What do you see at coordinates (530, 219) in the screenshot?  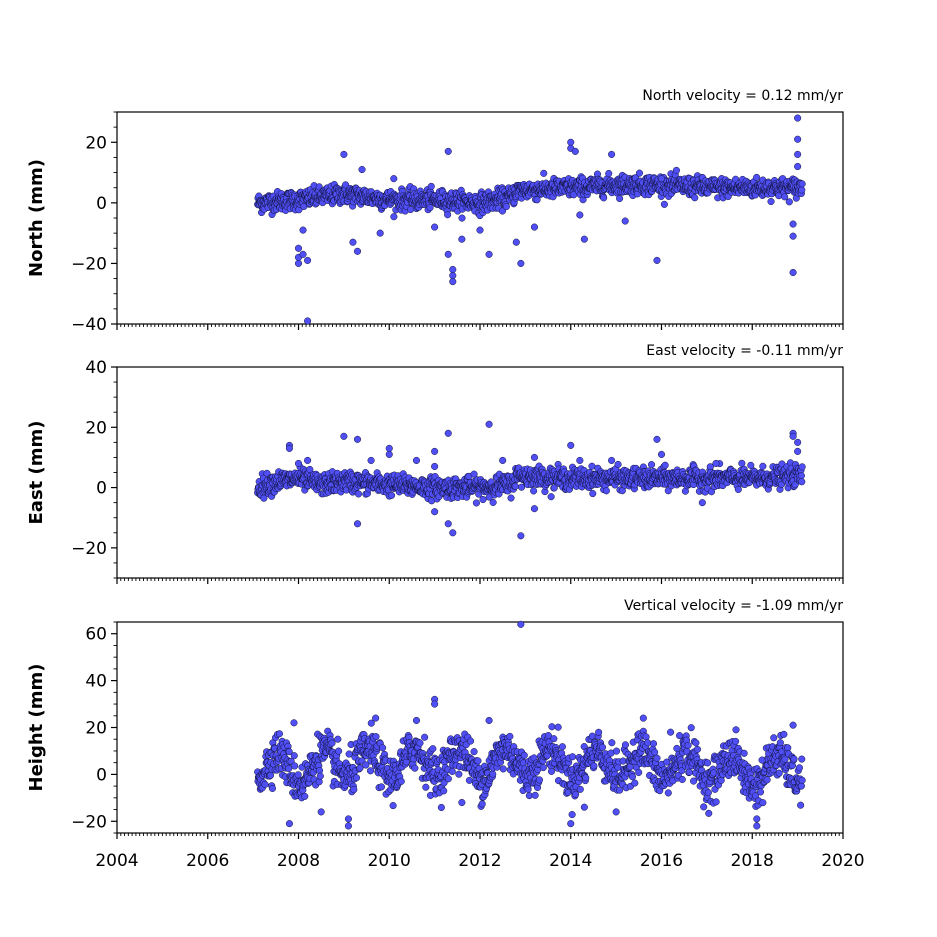 I see `north-data-points` at bounding box center [530, 219].